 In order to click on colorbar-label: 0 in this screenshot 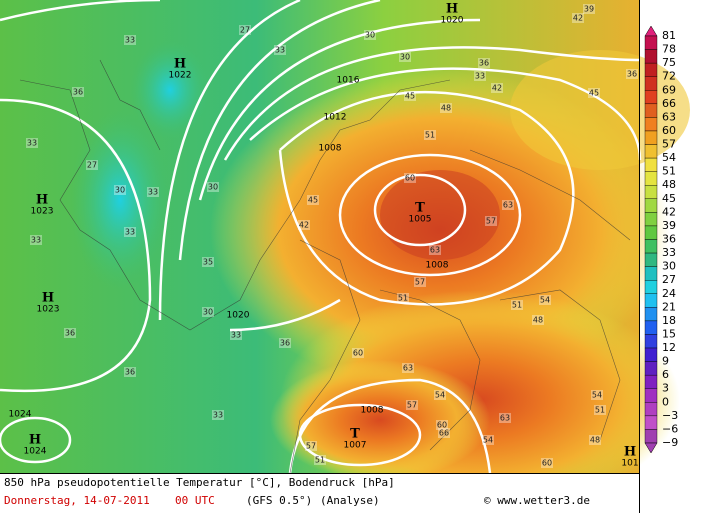, I will do `click(665, 401)`.